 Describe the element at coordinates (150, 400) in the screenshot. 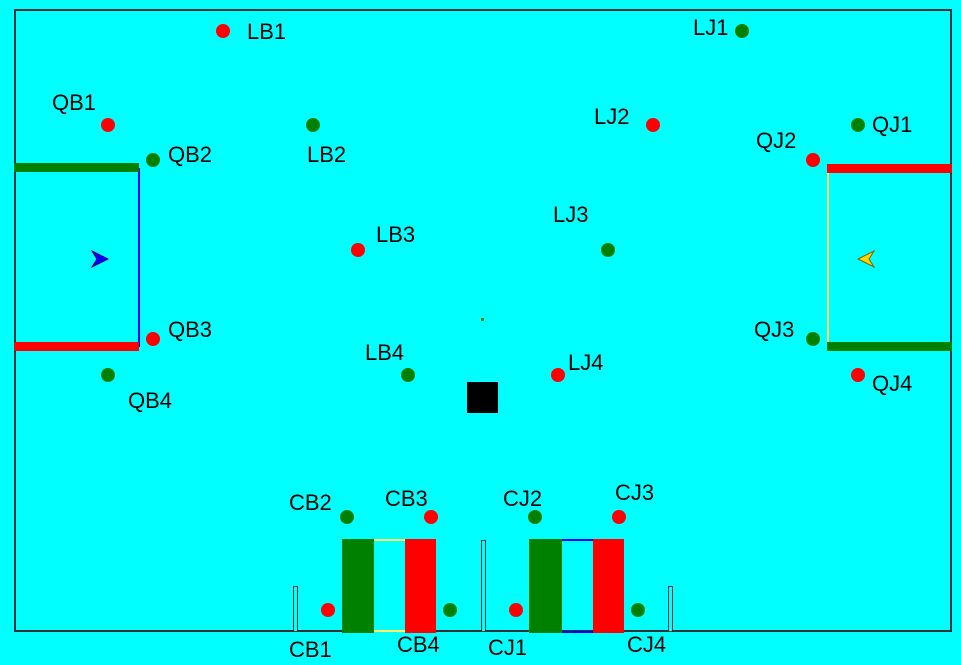

I see `label-qb4: QB4` at that location.